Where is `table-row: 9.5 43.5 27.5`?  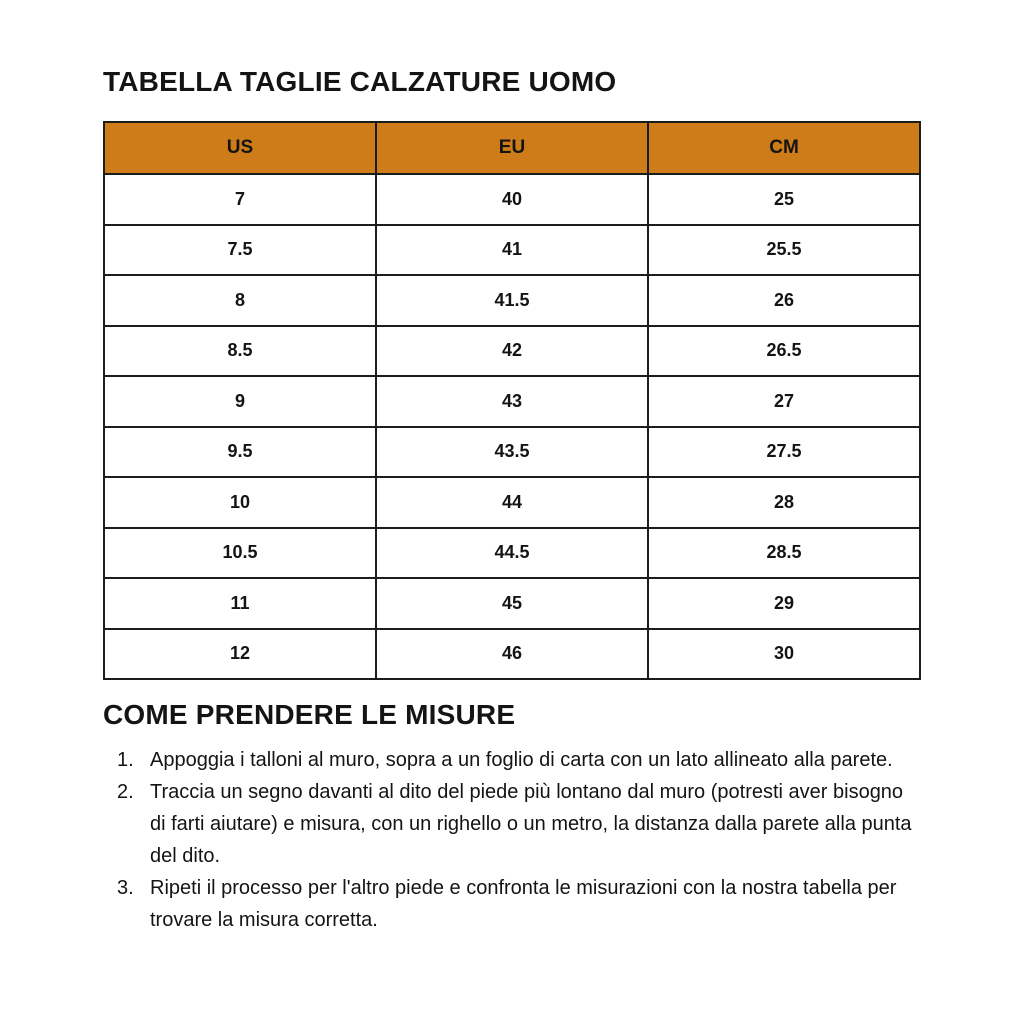 table-row: 9.5 43.5 27.5 is located at coordinates (512, 451).